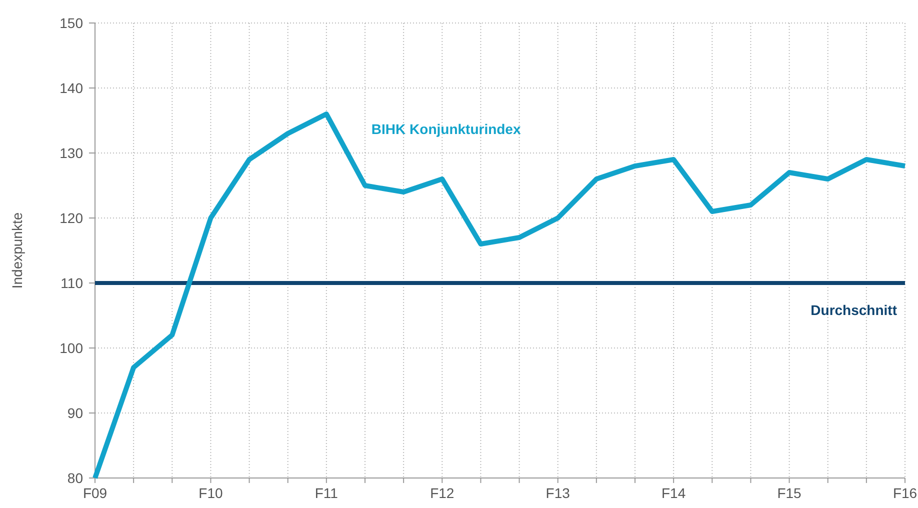 This screenshot has height=508, width=918. Describe the element at coordinates (446, 129) in the screenshot. I see `text: BIHK Konjunkturindex` at that location.